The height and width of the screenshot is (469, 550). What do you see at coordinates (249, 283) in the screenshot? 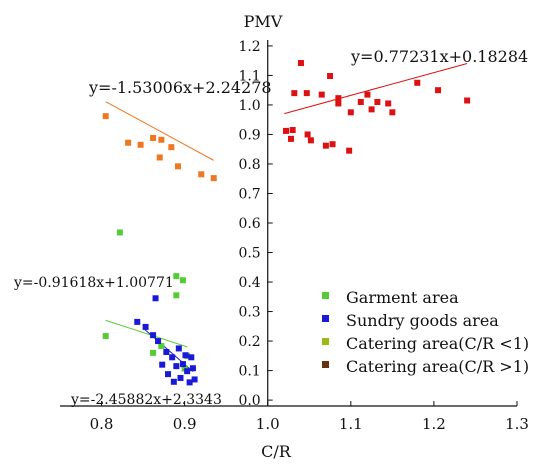
I see `y-tick-label: 0.4` at bounding box center [249, 283].